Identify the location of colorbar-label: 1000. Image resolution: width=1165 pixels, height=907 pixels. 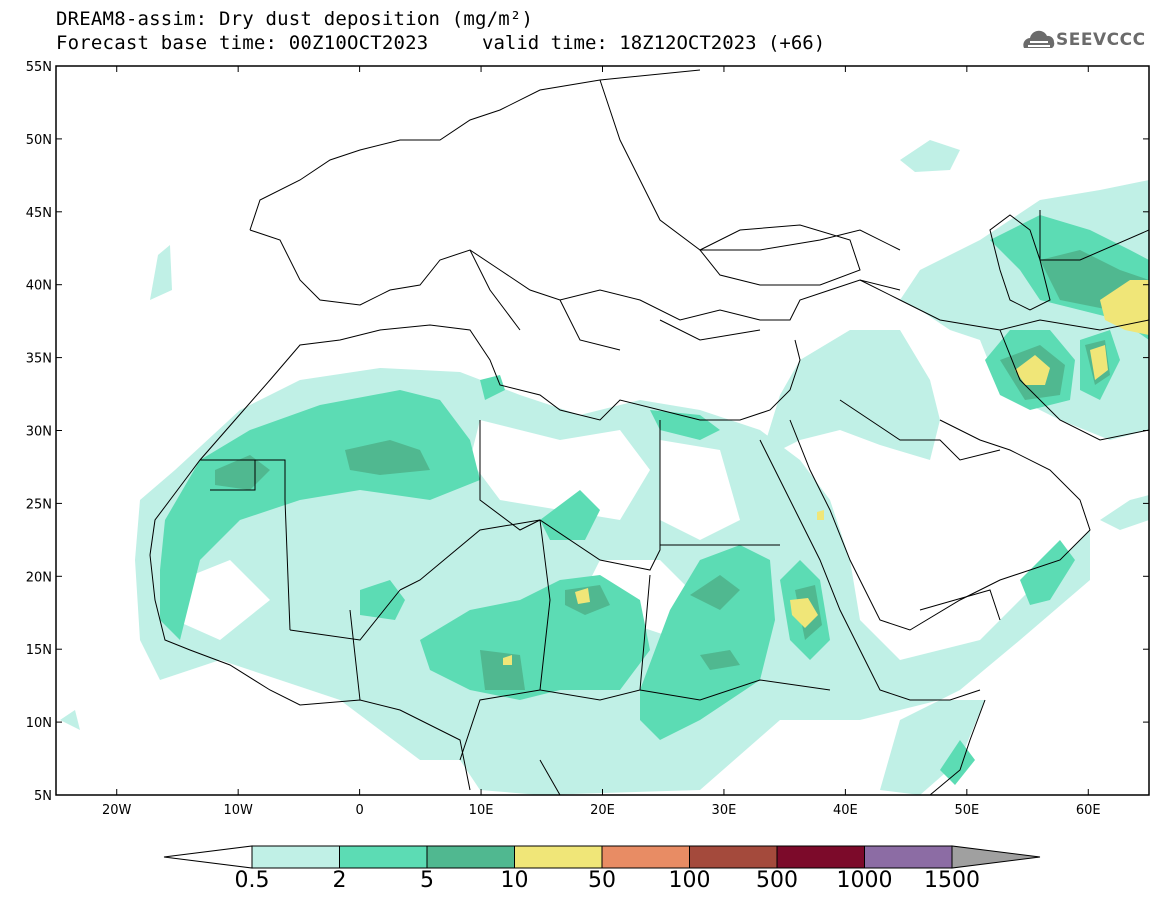
(864, 880).